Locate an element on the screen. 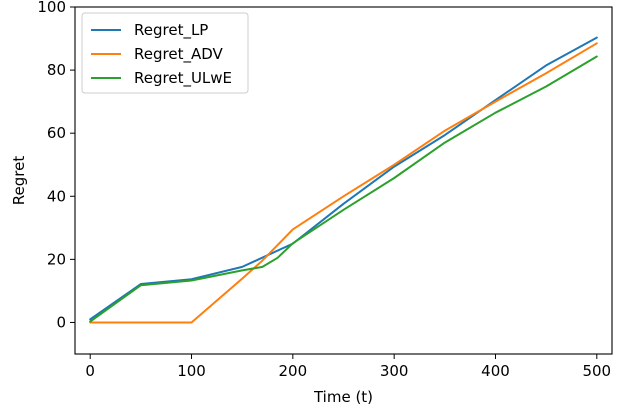 This screenshot has height=410, width=617. y-tick-label: 100 is located at coordinates (51, 8).